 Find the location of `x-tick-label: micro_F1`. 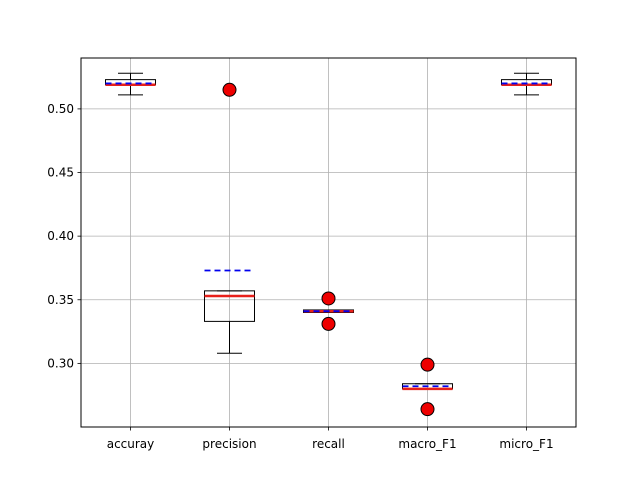

x-tick-label: micro_F1 is located at coordinates (526, 444).